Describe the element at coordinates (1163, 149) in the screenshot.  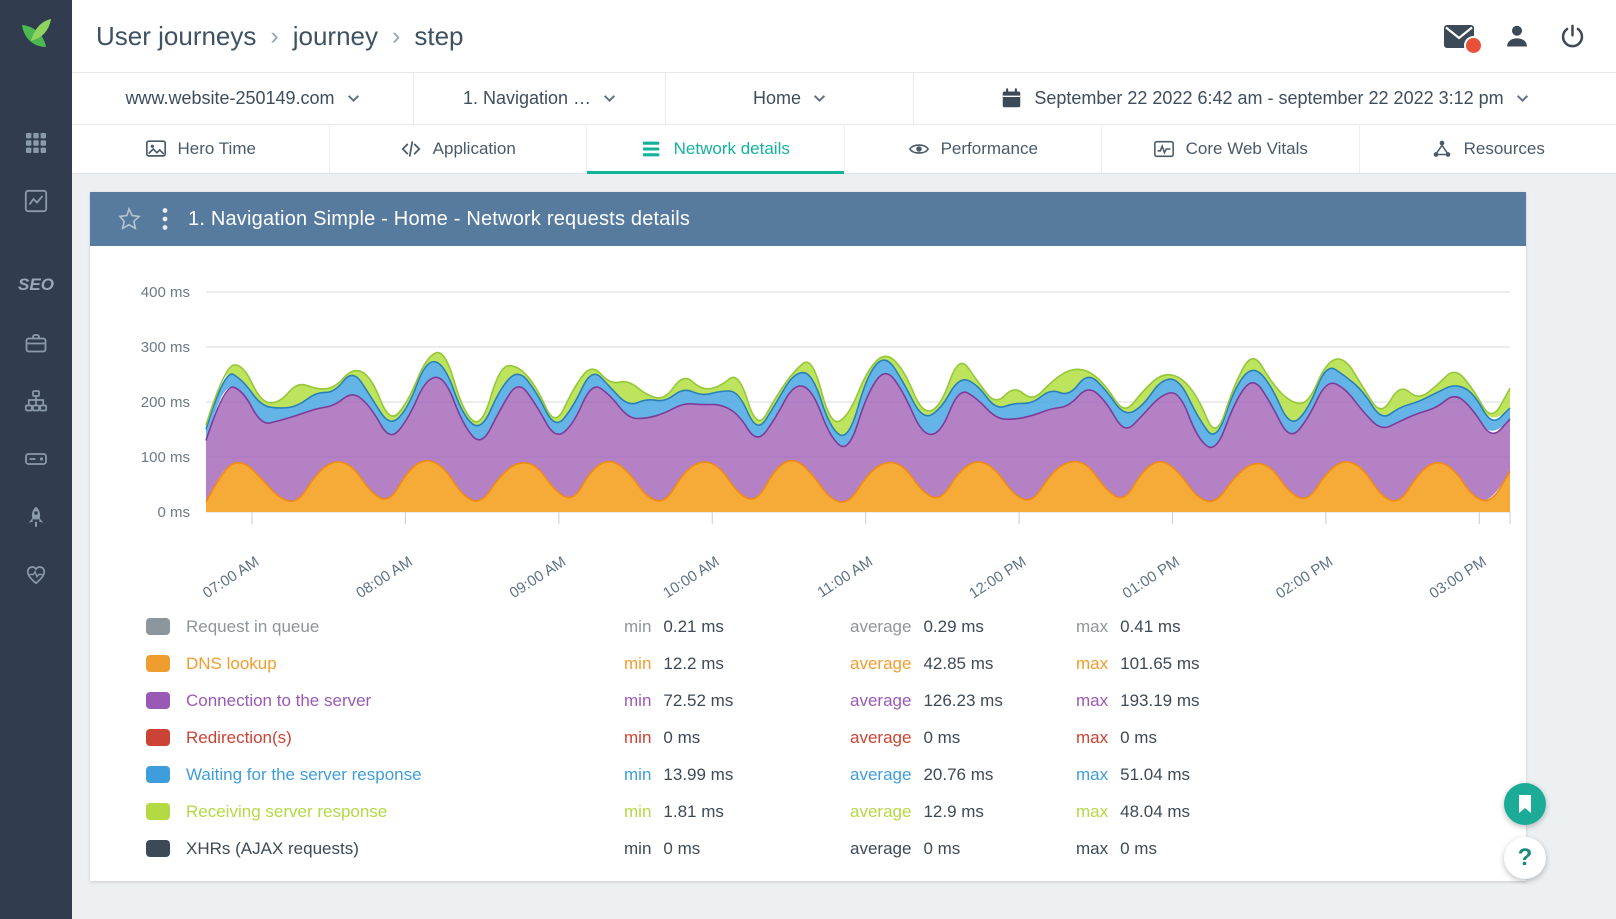
I see `vitals-chart-icon` at that location.